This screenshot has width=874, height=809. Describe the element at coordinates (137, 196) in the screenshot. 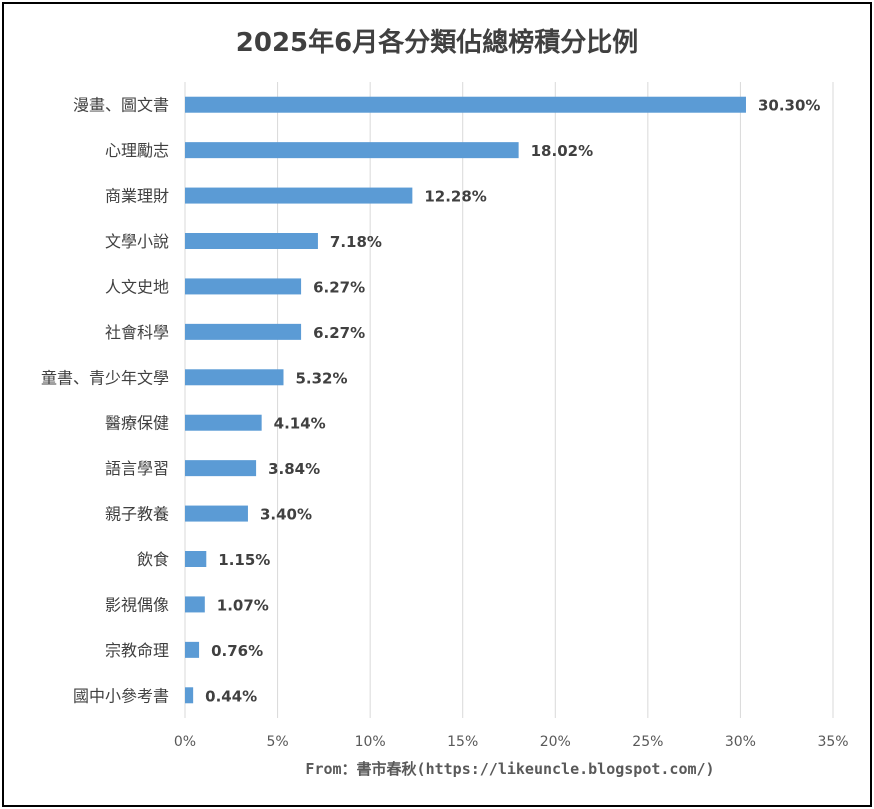

I see `category-label: 商業理財` at that location.